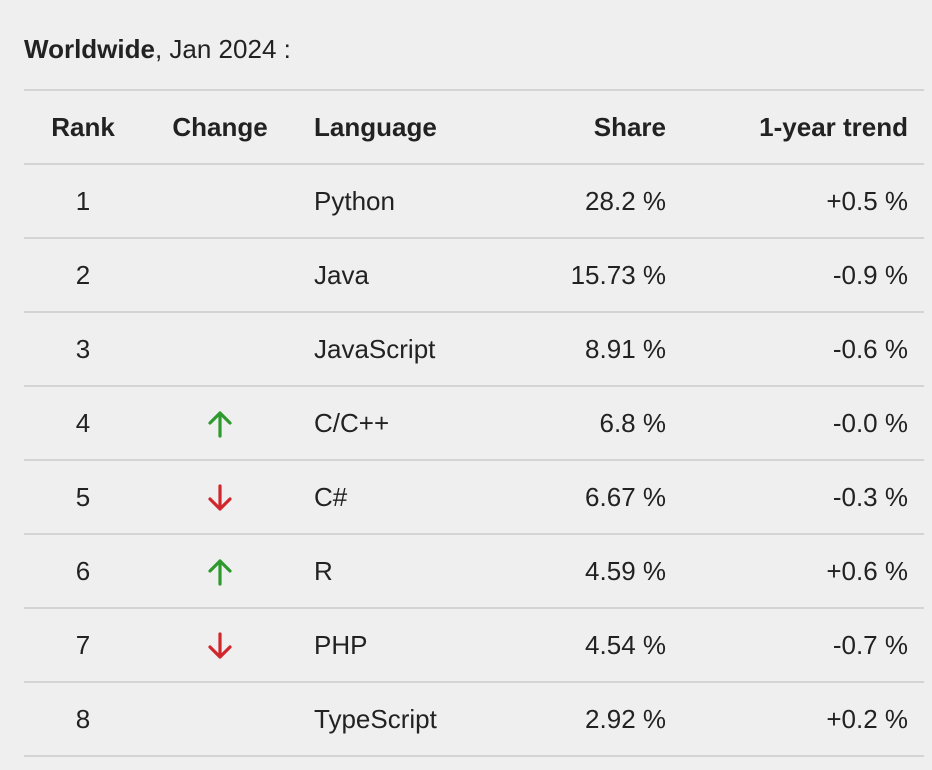 This screenshot has width=932, height=770. I want to click on rank-cell: 2, so click(83, 274).